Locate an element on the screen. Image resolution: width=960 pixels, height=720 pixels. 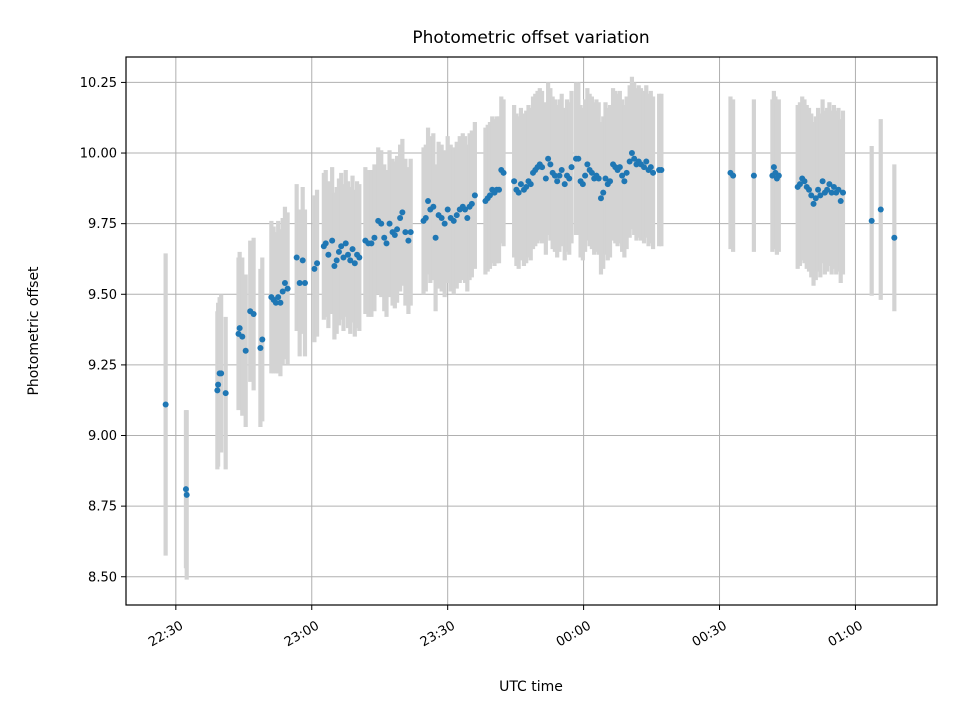
y-tick-label: 8.75 is located at coordinates (102, 507).